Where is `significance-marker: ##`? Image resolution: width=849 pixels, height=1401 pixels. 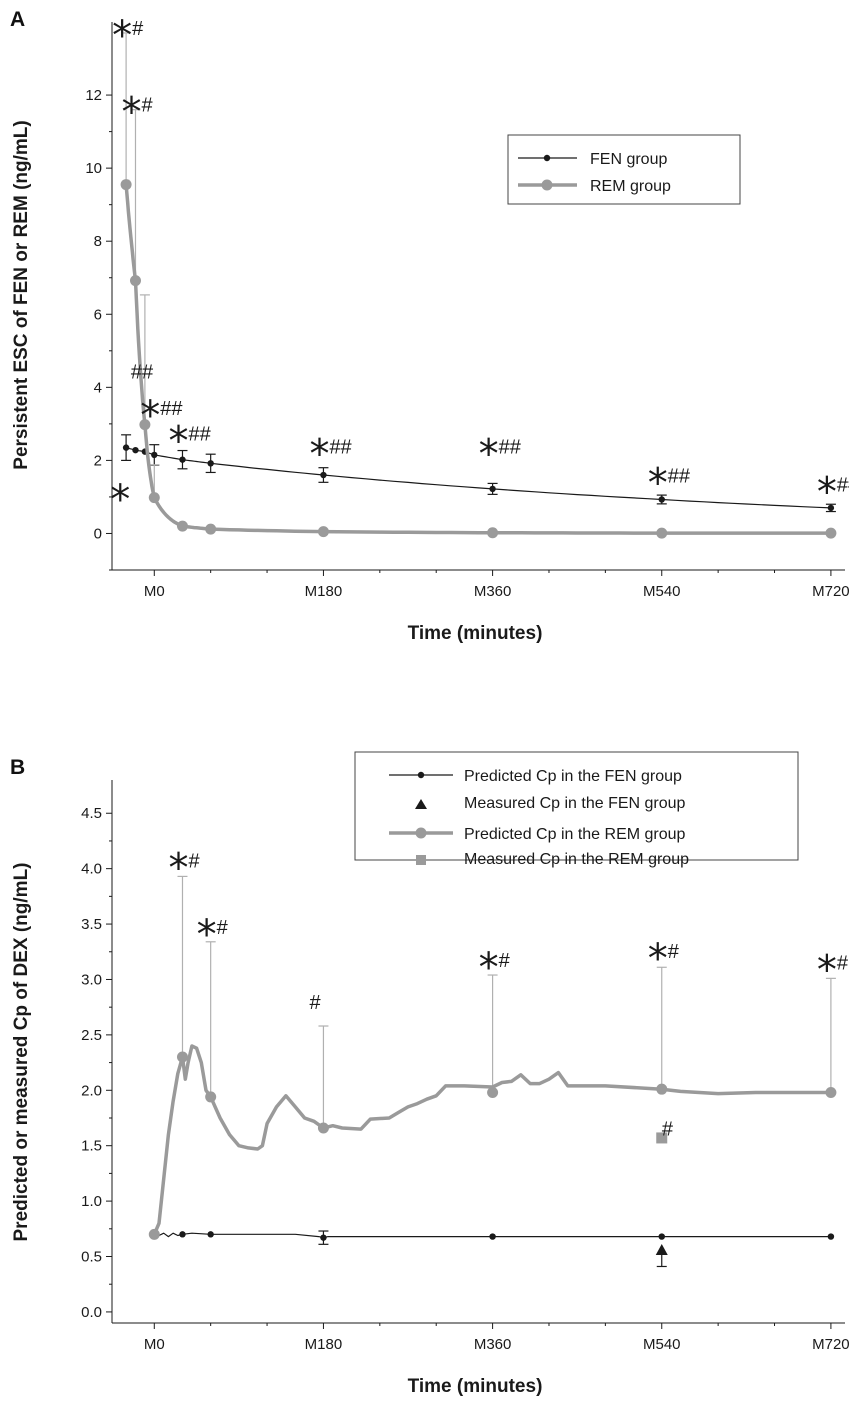
significance-marker: ## is located at coordinates (142, 372).